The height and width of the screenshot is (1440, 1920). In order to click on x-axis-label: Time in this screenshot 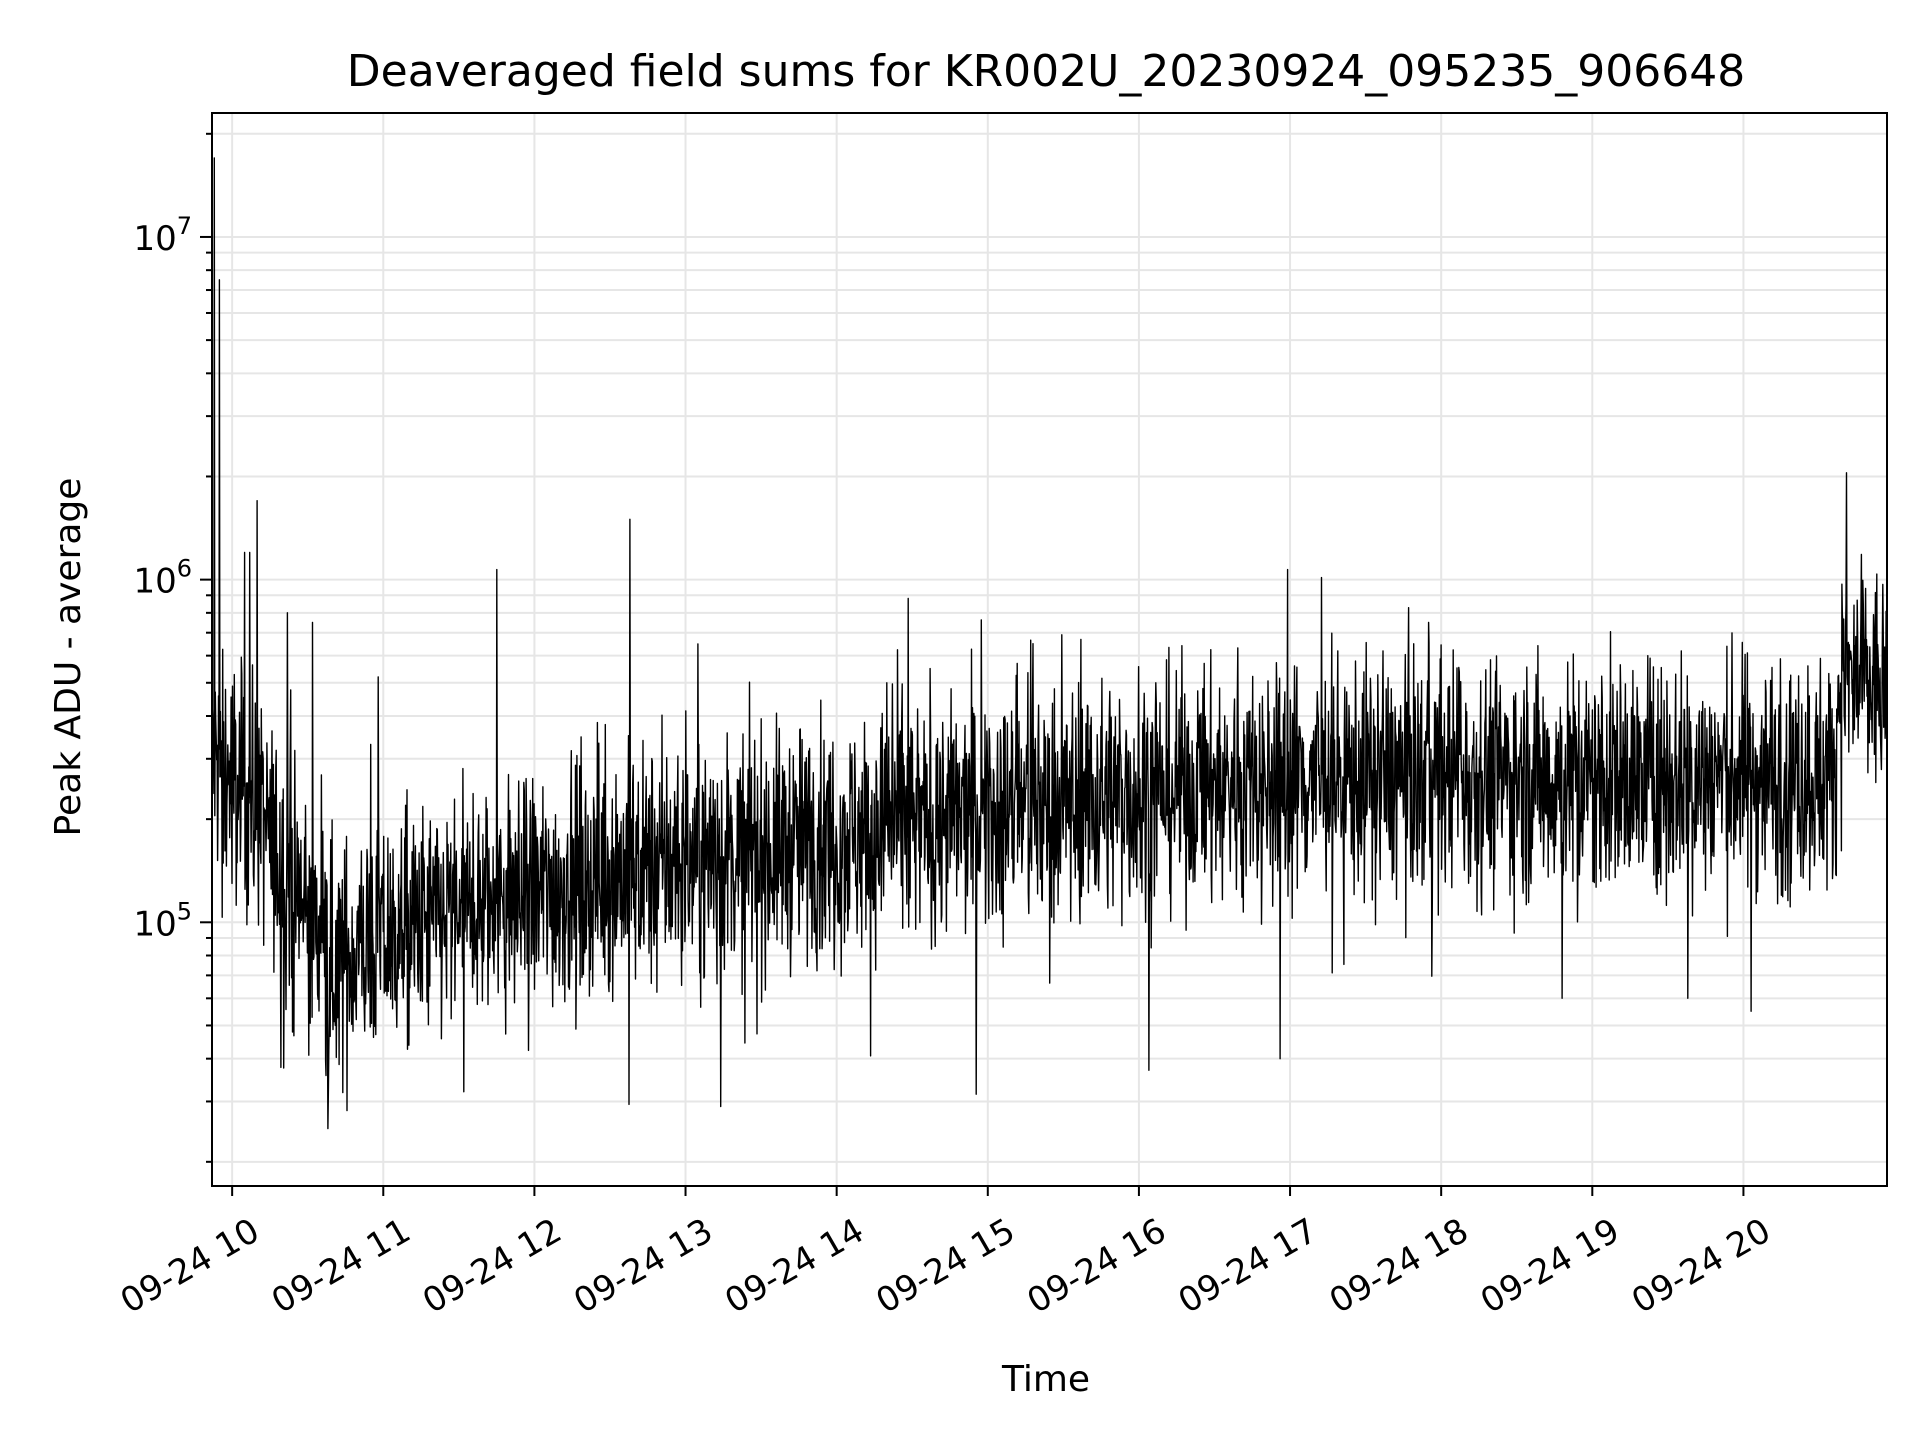, I will do `click(1045, 1379)`.